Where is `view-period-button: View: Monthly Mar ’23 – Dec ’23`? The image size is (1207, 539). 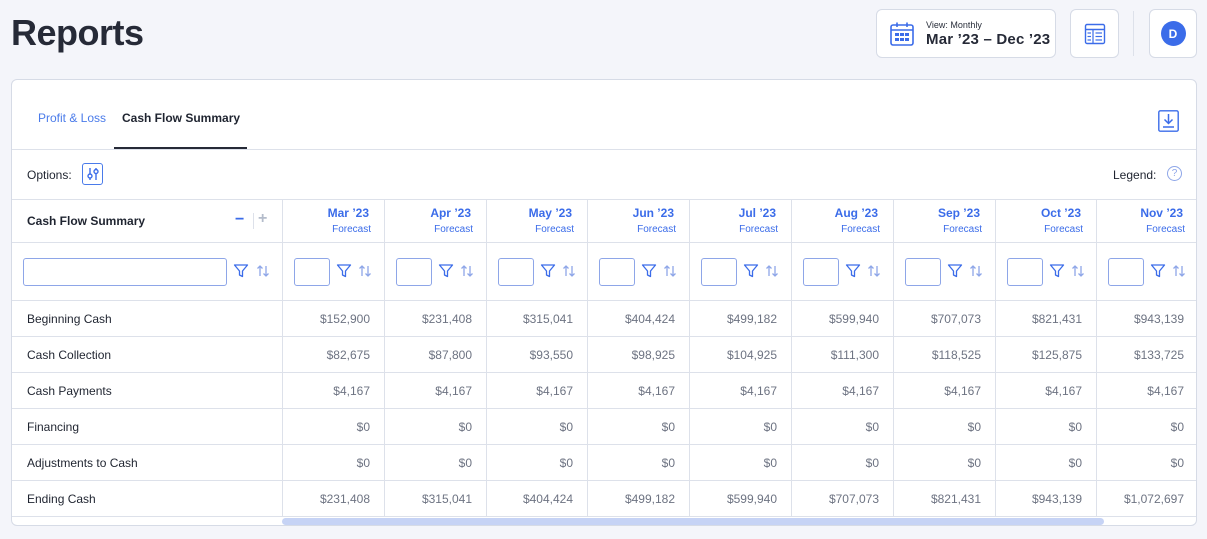
view-period-button: View: Monthly Mar ’23 – Dec ’23 is located at coordinates (966, 33).